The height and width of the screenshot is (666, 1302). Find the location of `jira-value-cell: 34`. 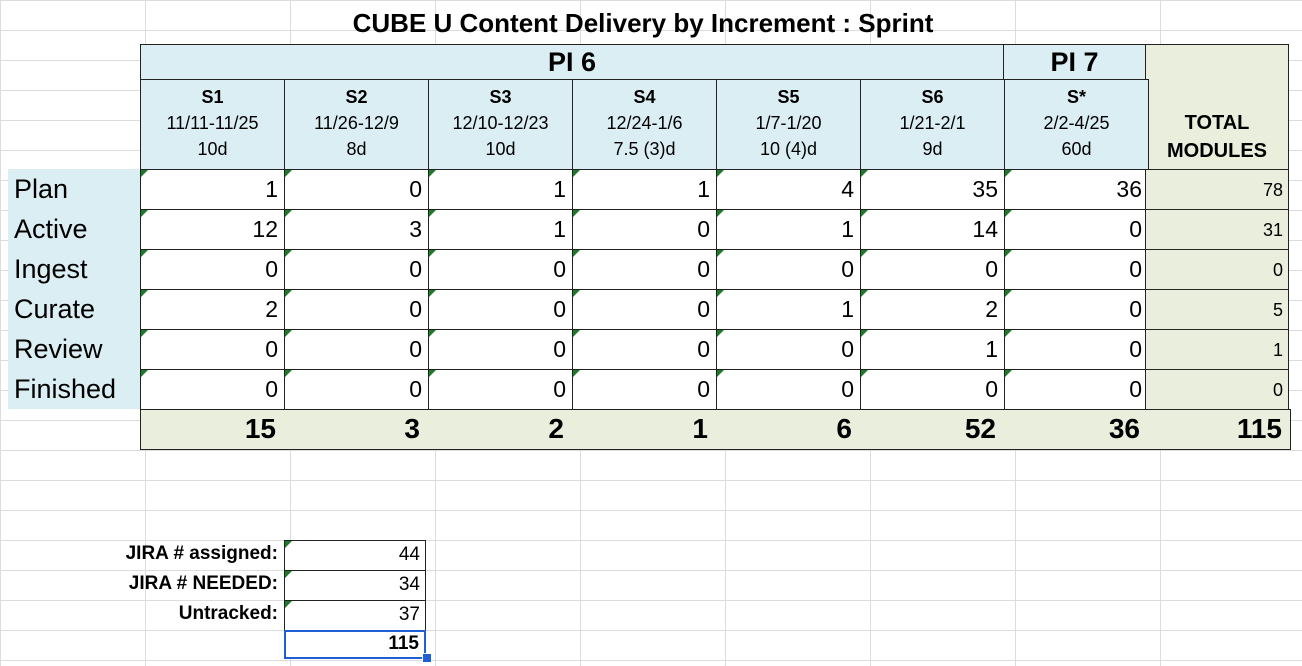

jira-value-cell: 34 is located at coordinates (355, 585).